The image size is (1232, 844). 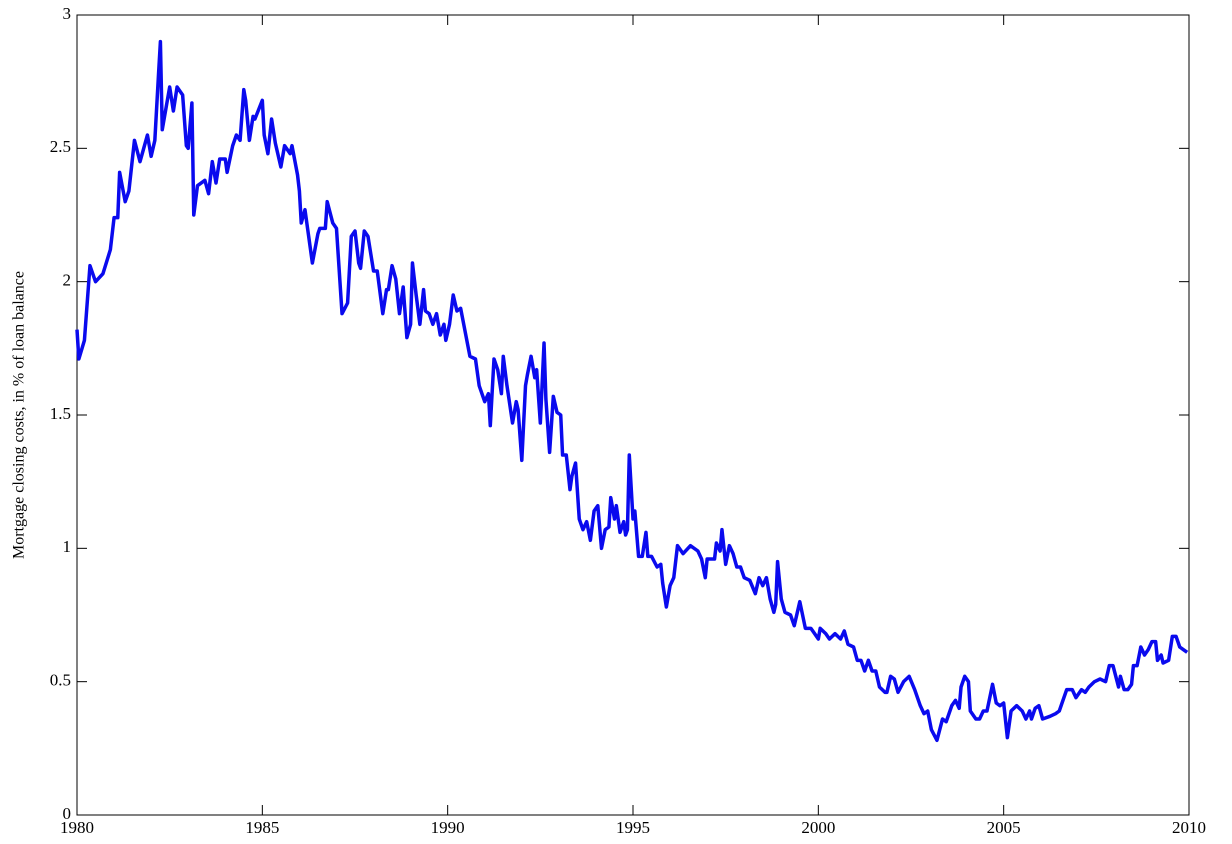 What do you see at coordinates (67, 813) in the screenshot?
I see `y-tick-label: 0` at bounding box center [67, 813].